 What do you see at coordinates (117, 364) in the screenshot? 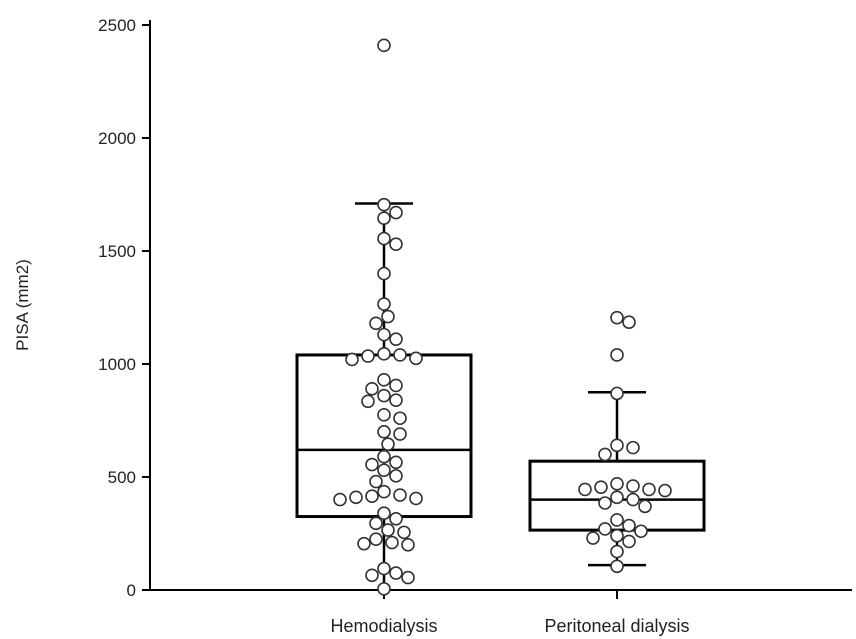
I see `y-tick-label: 1000` at bounding box center [117, 364].